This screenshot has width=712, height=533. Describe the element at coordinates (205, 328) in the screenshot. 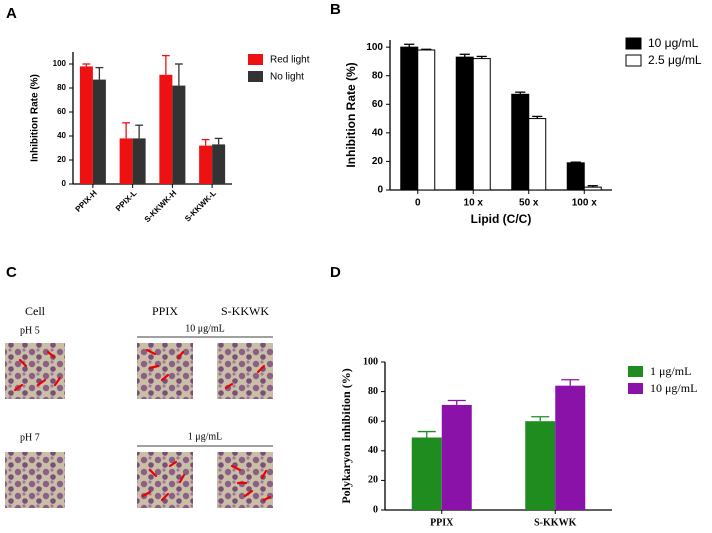

I see `concentration-label: 10 μg/mL` at that location.